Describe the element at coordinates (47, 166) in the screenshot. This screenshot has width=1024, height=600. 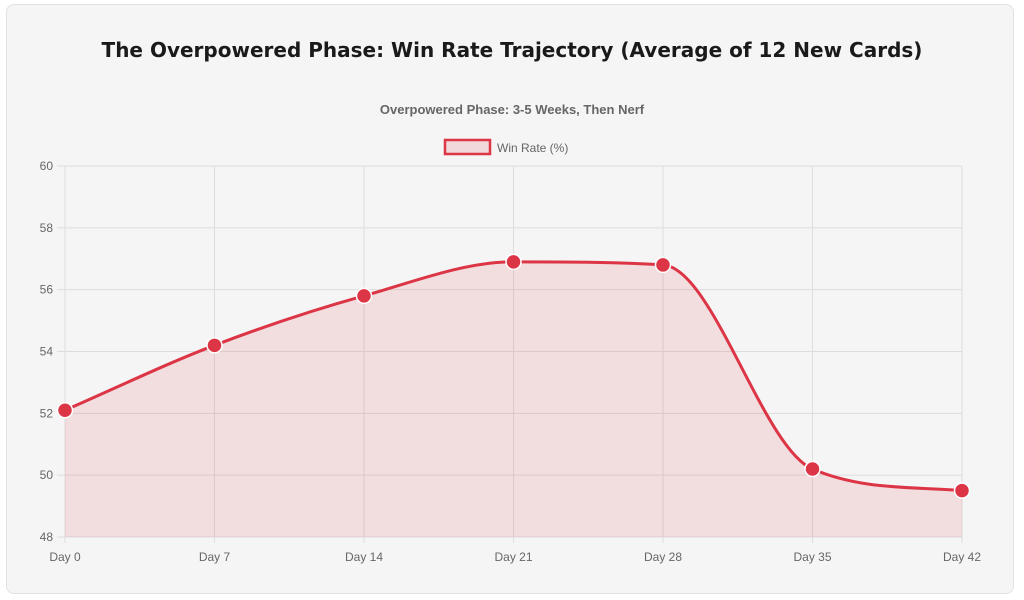
I see `y-tick-label: 60` at that location.